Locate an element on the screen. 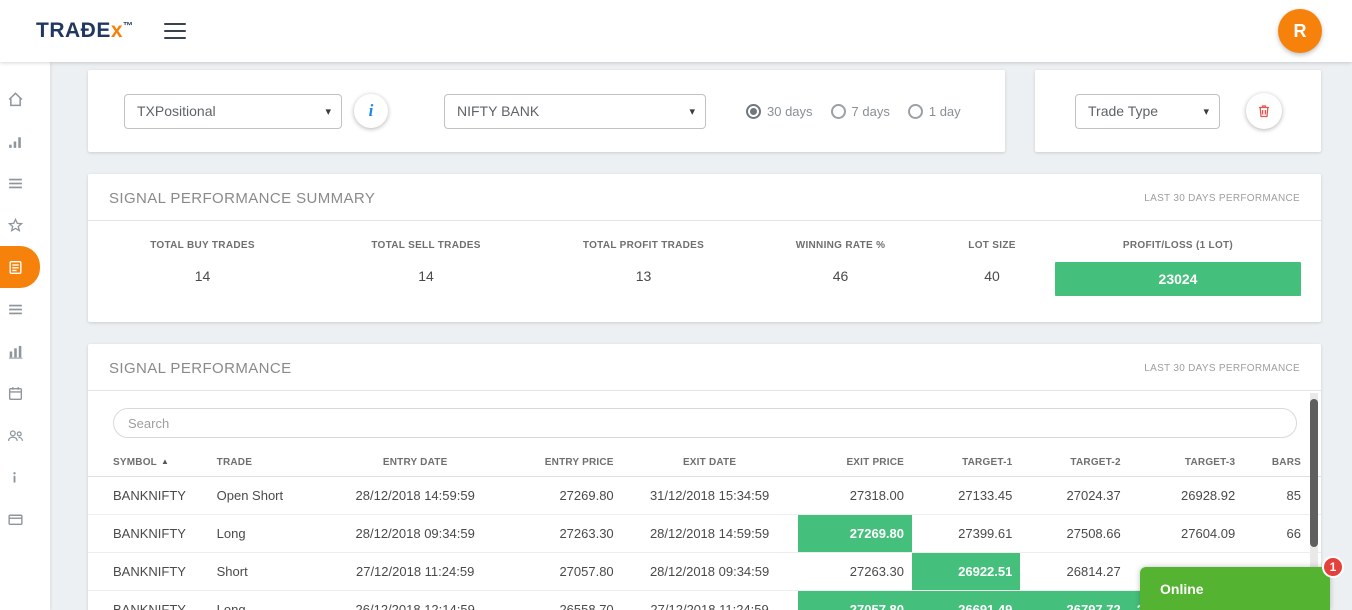  cell-entry-date: 28/12/2018 09:34:59 is located at coordinates (415, 533).